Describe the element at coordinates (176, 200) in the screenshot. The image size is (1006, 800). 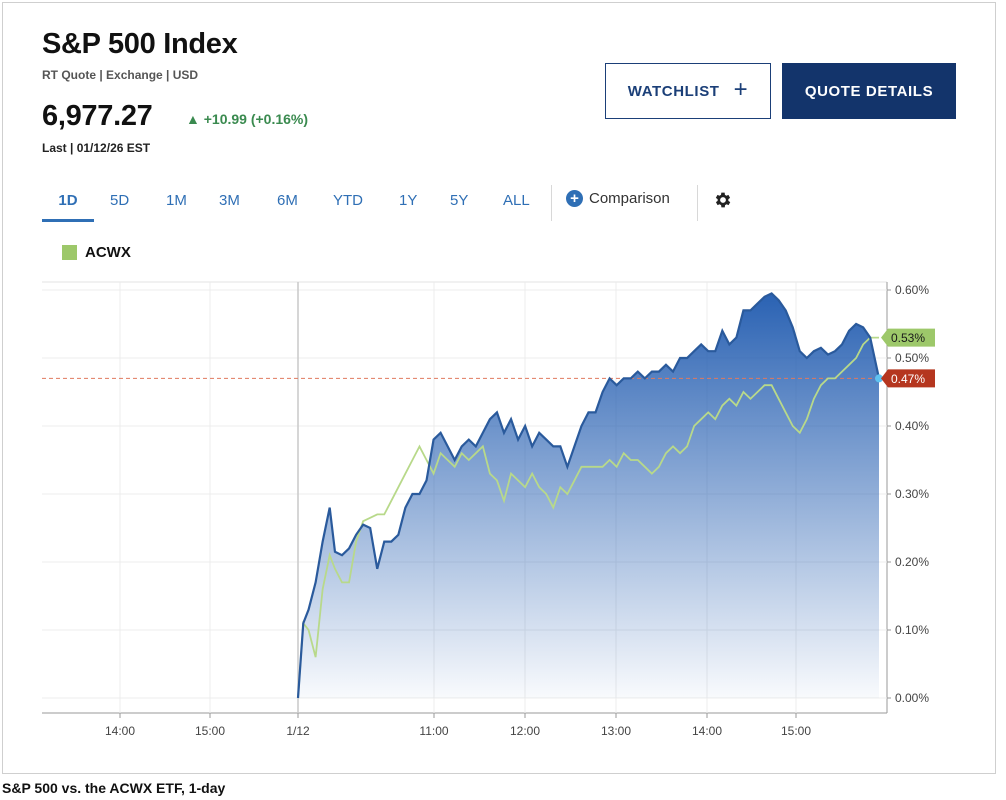
I see `tab-1m: 1M` at that location.